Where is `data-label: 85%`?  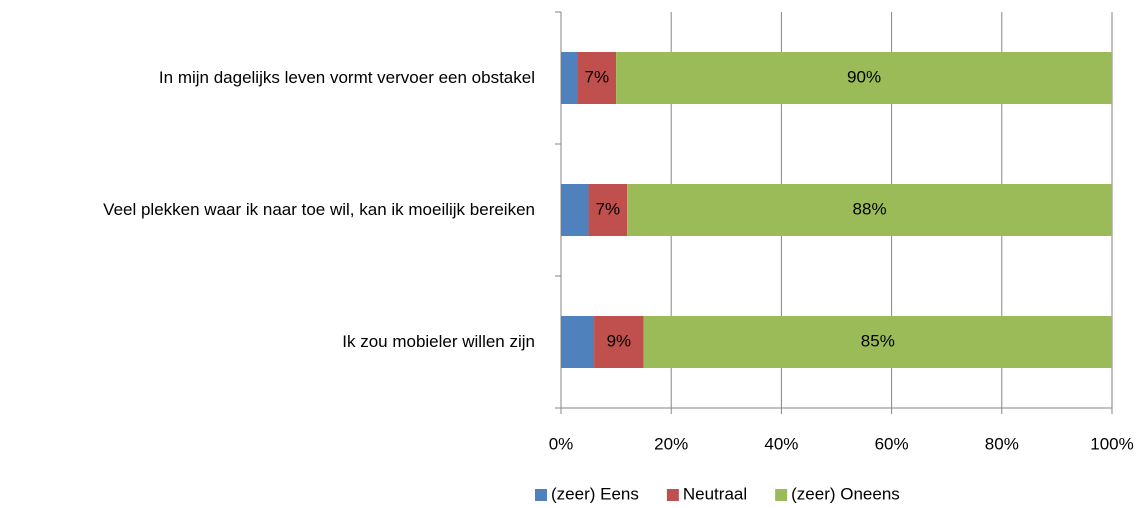
data-label: 85% is located at coordinates (878, 340).